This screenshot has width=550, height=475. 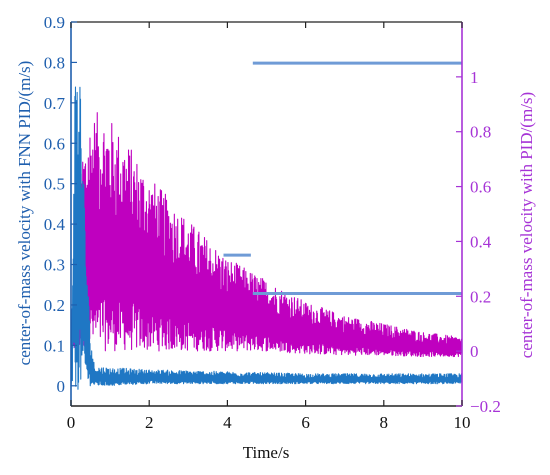 I want to click on y-right-tick-label: 0.8, so click(x=480, y=132).